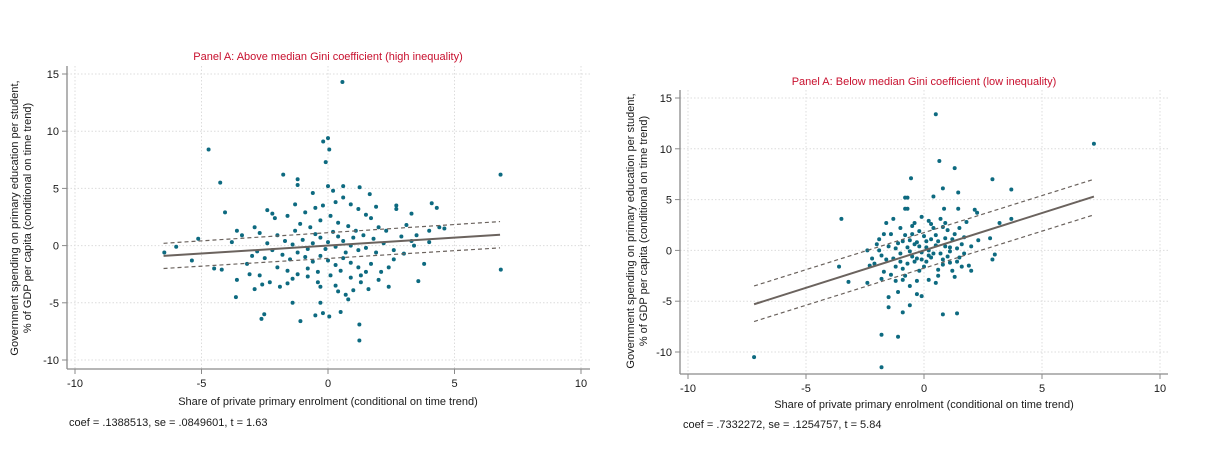 Image resolution: width=1226 pixels, height=471 pixels. What do you see at coordinates (1042, 389) in the screenshot?
I see `x-tick-label: 5` at bounding box center [1042, 389].